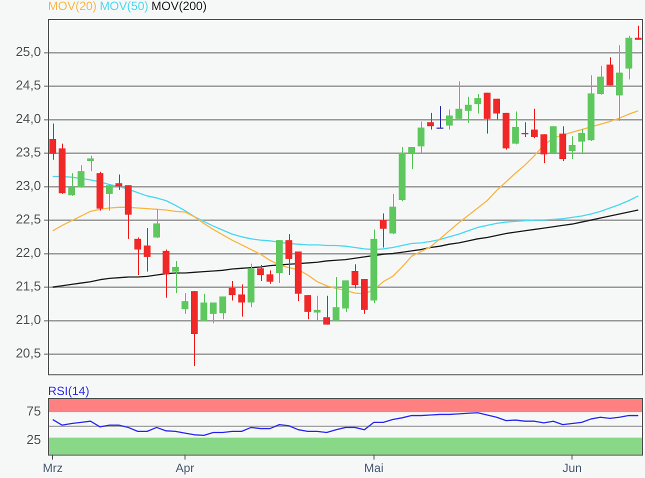  What do you see at coordinates (28, 252) in the screenshot?
I see `y-tick-label: 22,0` at bounding box center [28, 252].